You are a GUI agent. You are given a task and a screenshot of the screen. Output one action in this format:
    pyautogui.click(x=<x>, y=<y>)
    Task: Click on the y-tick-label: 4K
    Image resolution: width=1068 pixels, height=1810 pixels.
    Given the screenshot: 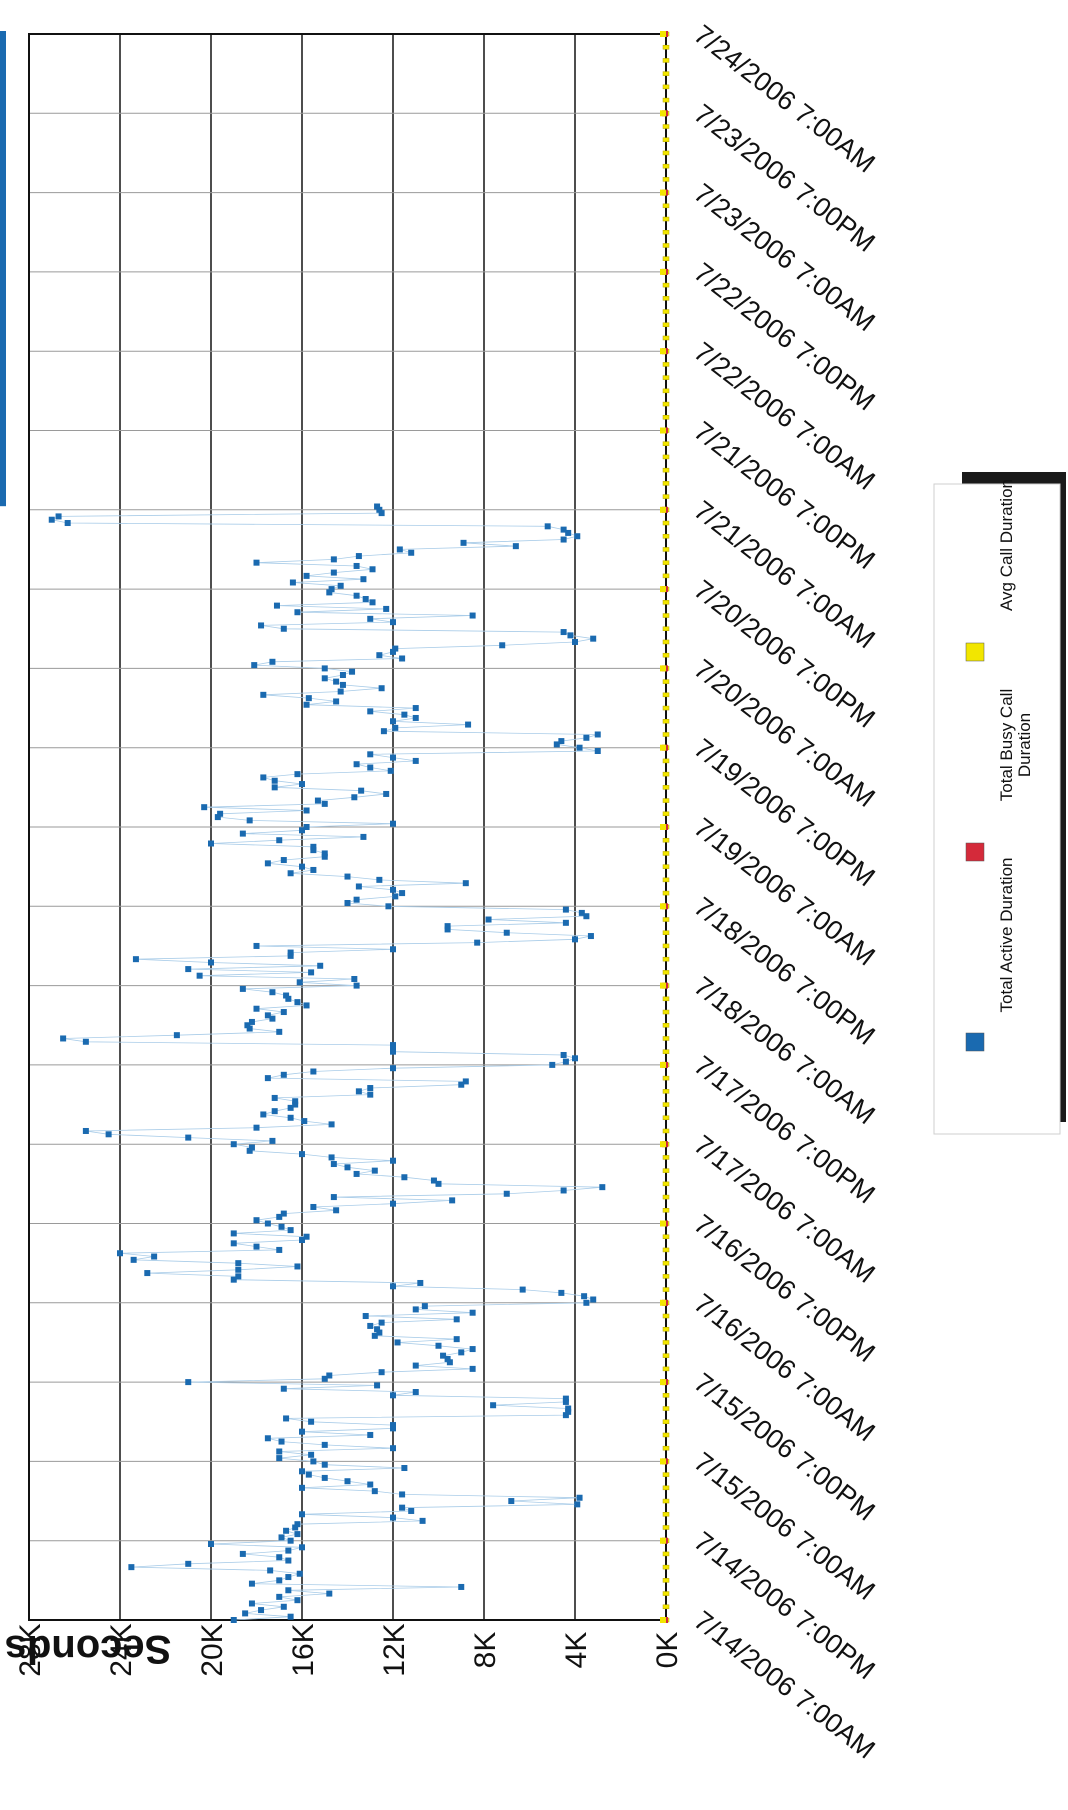 What is the action you would take?
    pyautogui.click(x=576, y=1650)
    